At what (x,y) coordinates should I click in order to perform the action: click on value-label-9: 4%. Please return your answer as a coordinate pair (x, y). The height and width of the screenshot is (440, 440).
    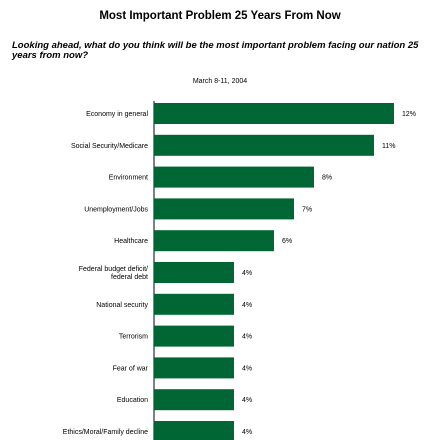
    Looking at the image, I should click on (247, 400).